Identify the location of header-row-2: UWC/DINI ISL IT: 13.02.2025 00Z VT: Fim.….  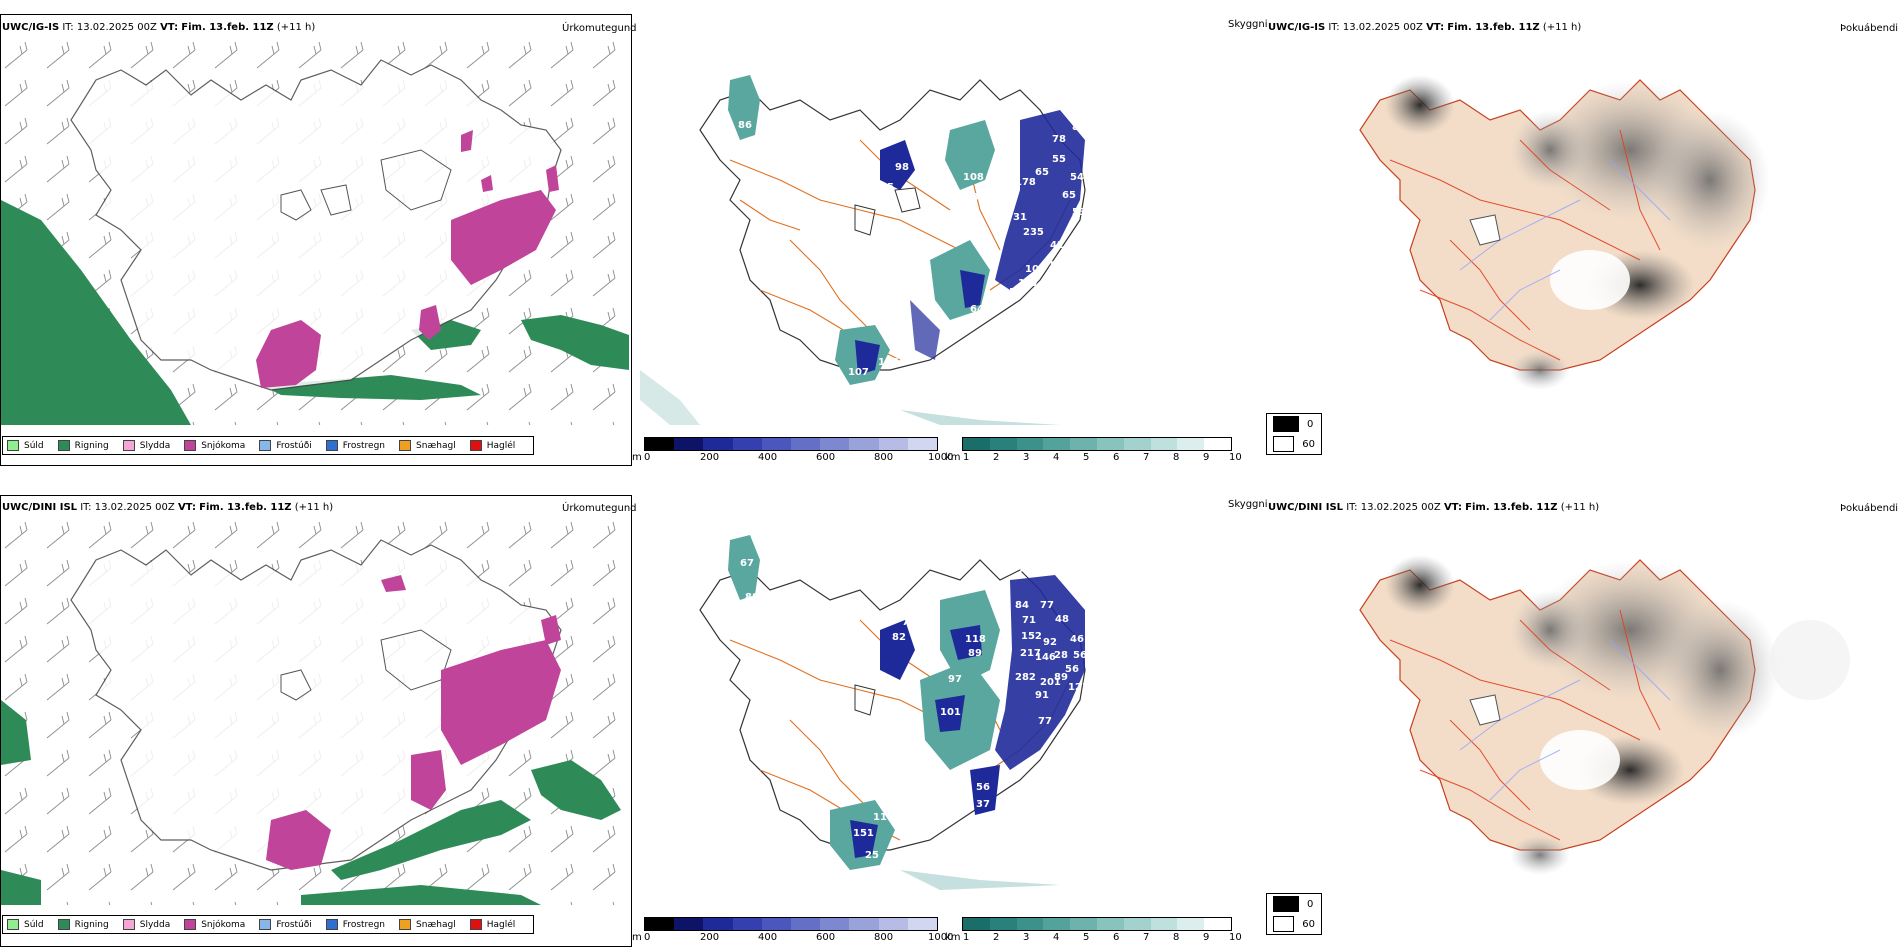
(167, 508).